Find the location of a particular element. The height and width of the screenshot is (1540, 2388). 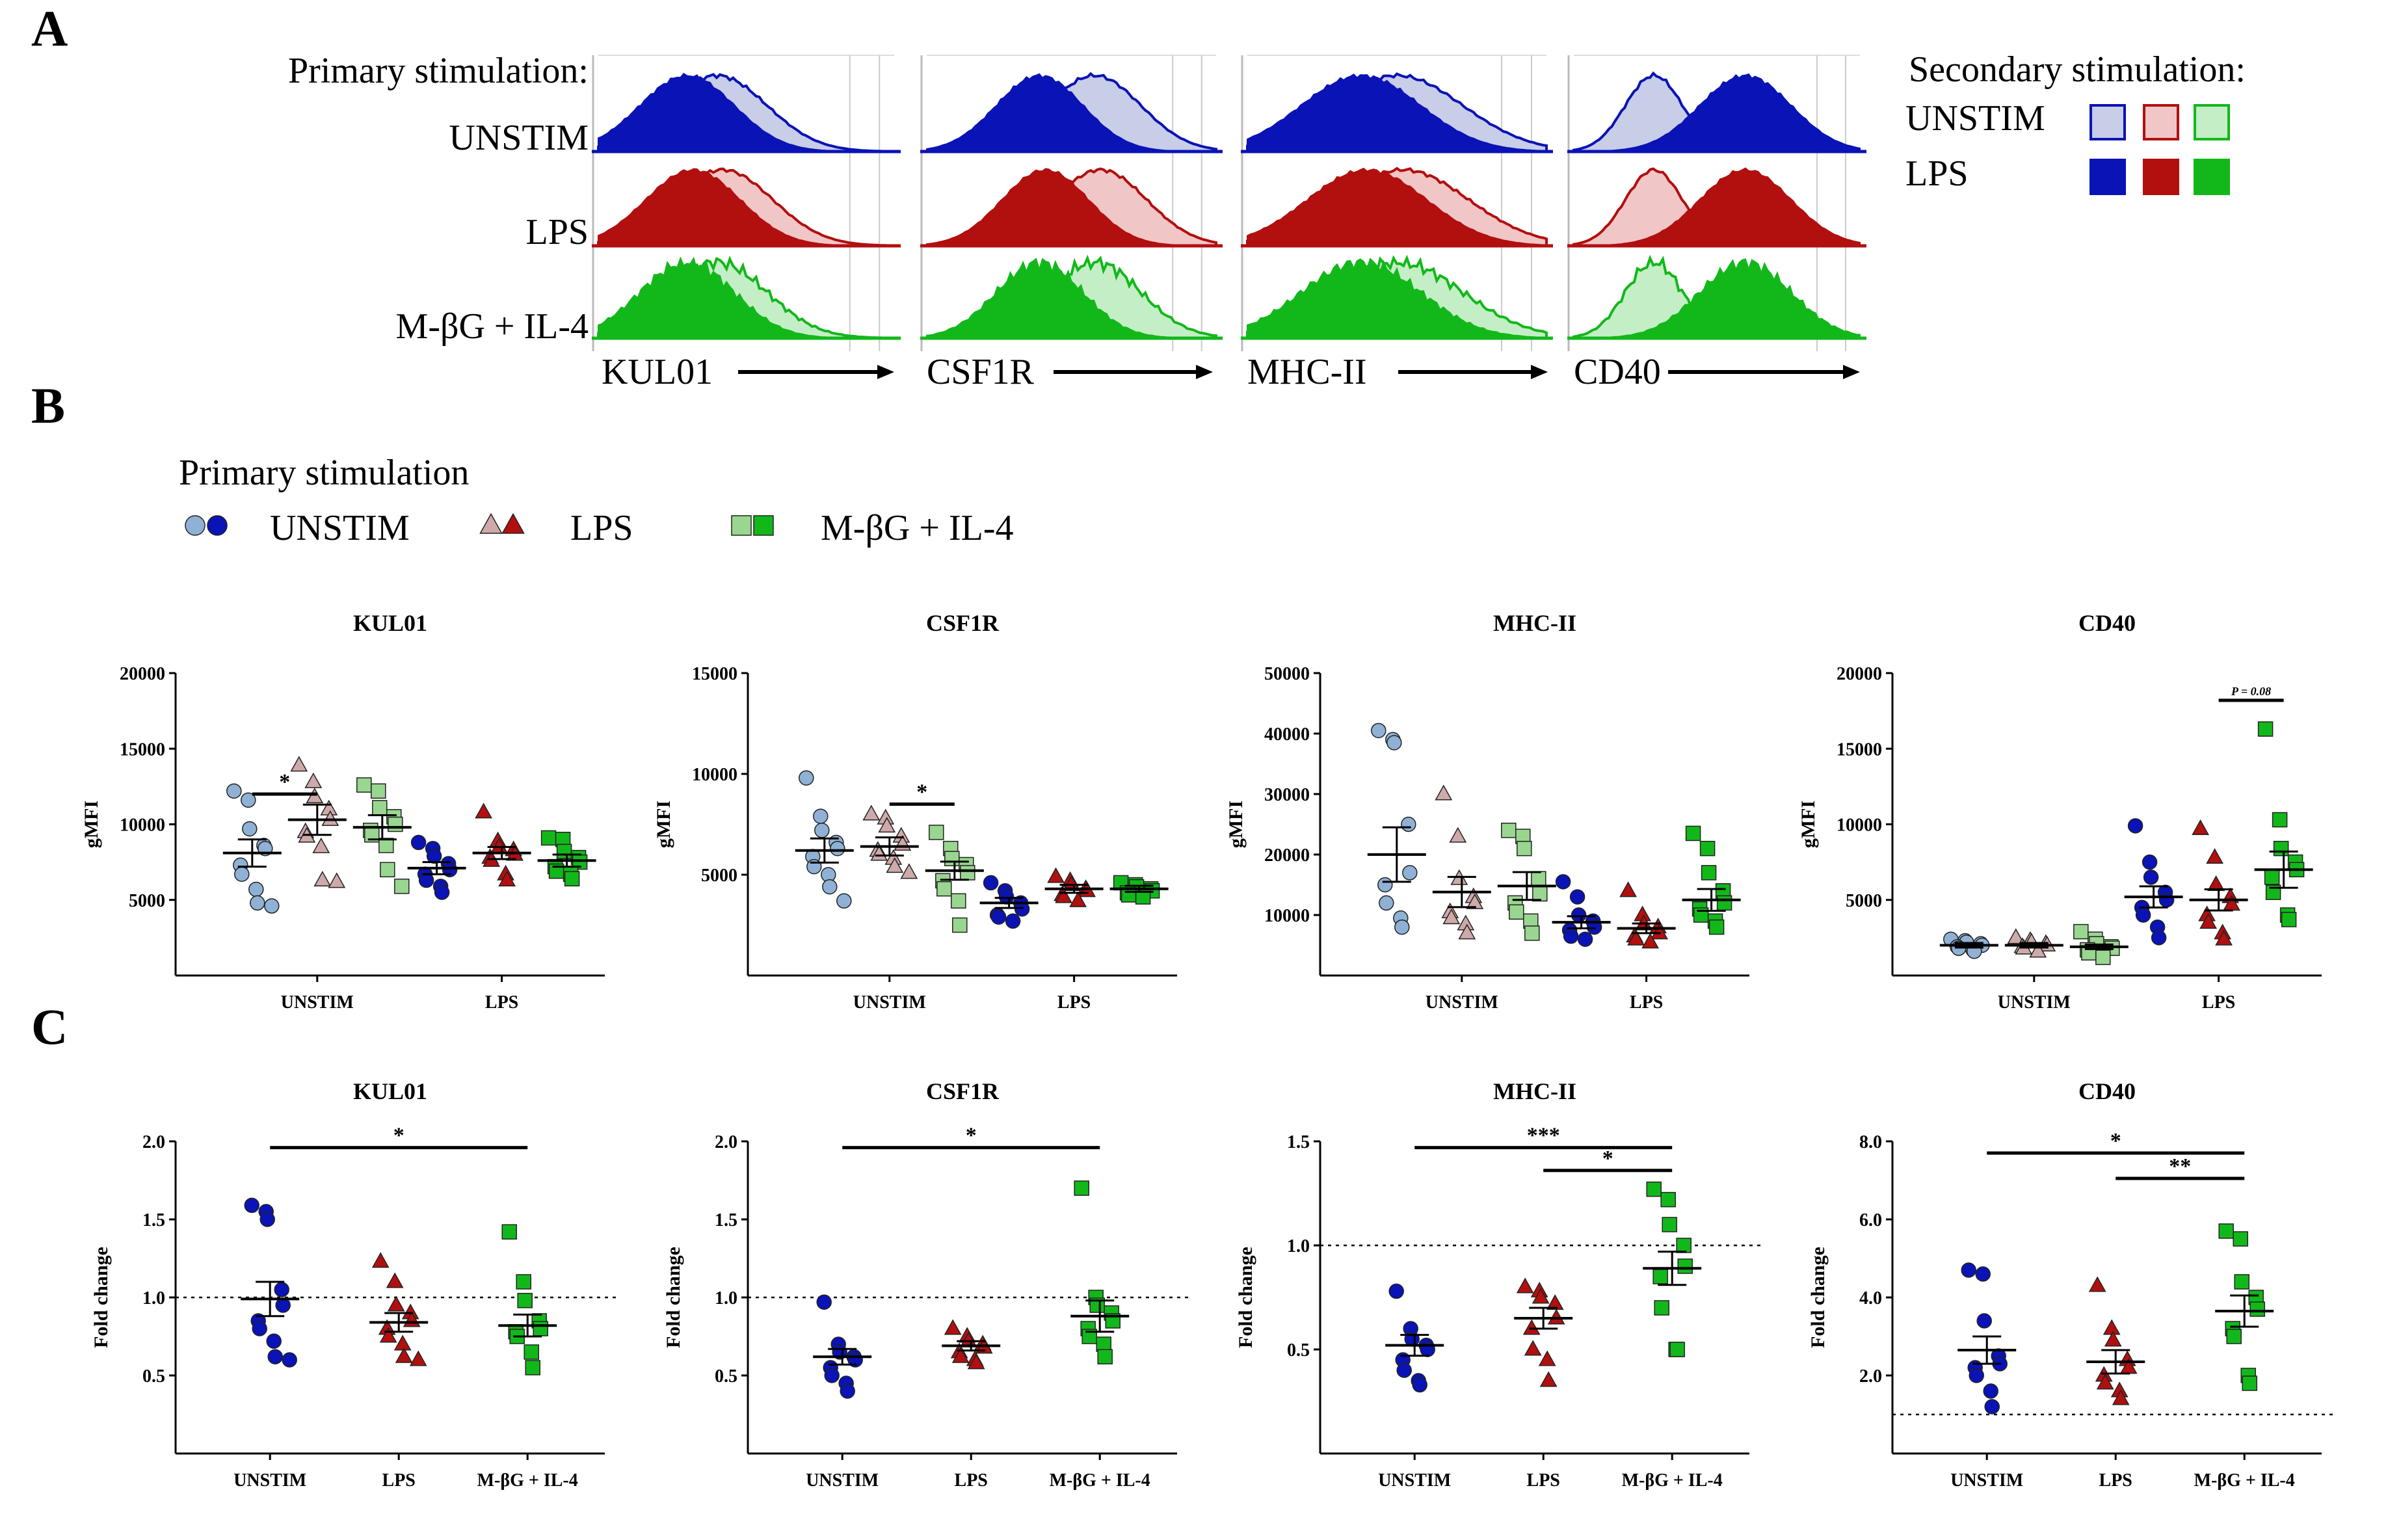

primary-legend-title: Primary stimulation is located at coordinates (324, 473).